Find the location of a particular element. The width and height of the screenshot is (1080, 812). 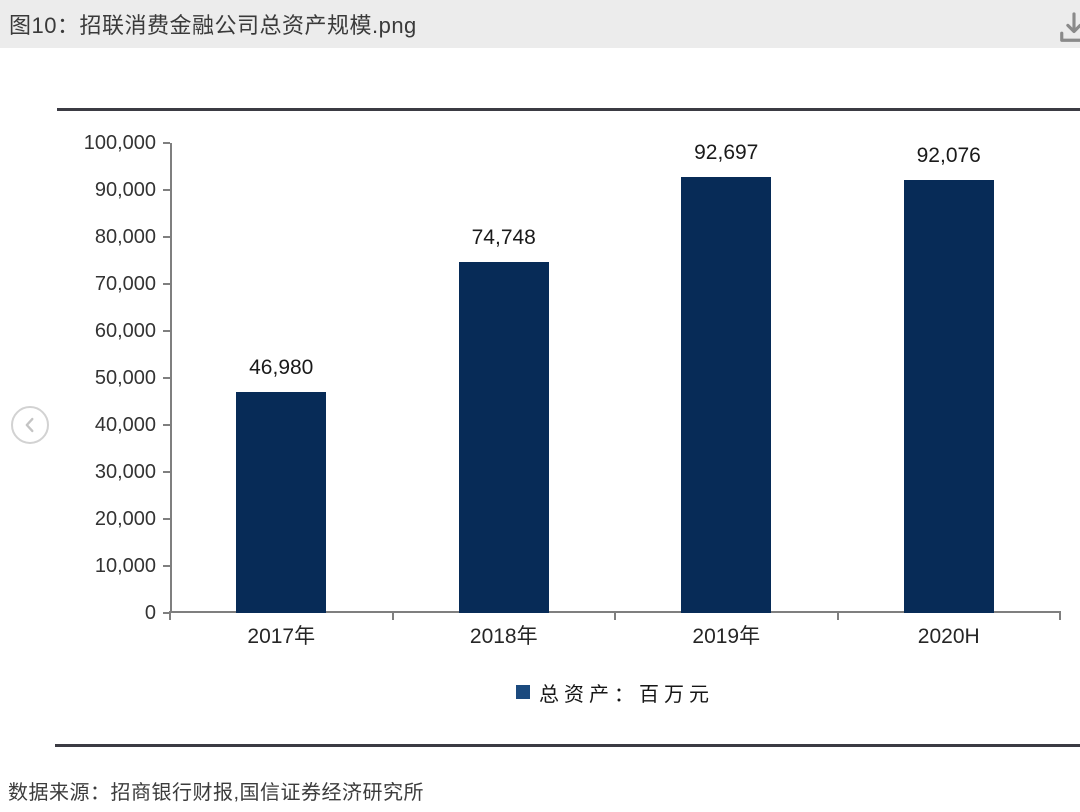

x-tick-label: 2018年 is located at coordinates (503, 636).